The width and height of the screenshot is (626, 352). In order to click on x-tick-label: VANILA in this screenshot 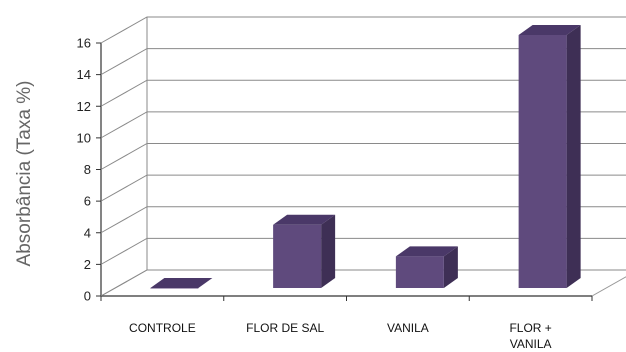, I will do `click(408, 328)`.